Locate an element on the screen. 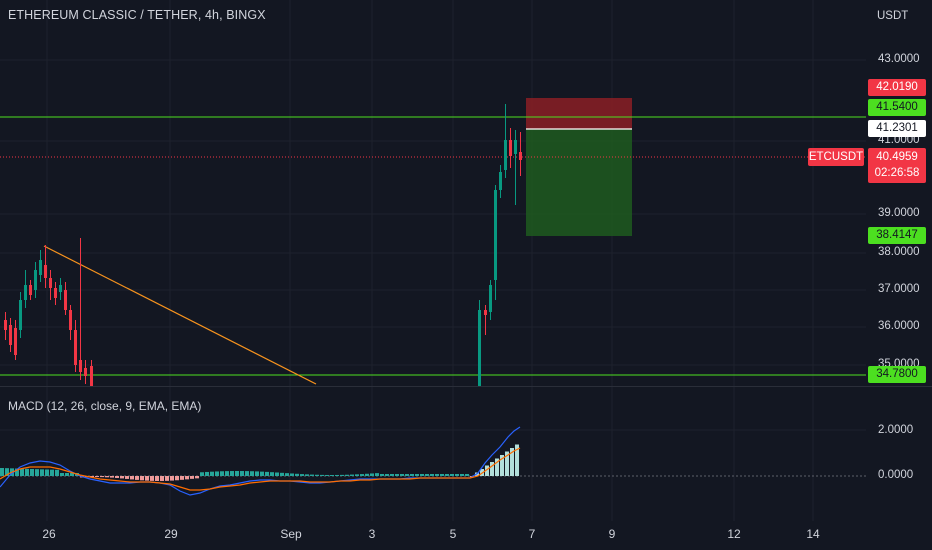  take-profit-zone is located at coordinates (579, 182).